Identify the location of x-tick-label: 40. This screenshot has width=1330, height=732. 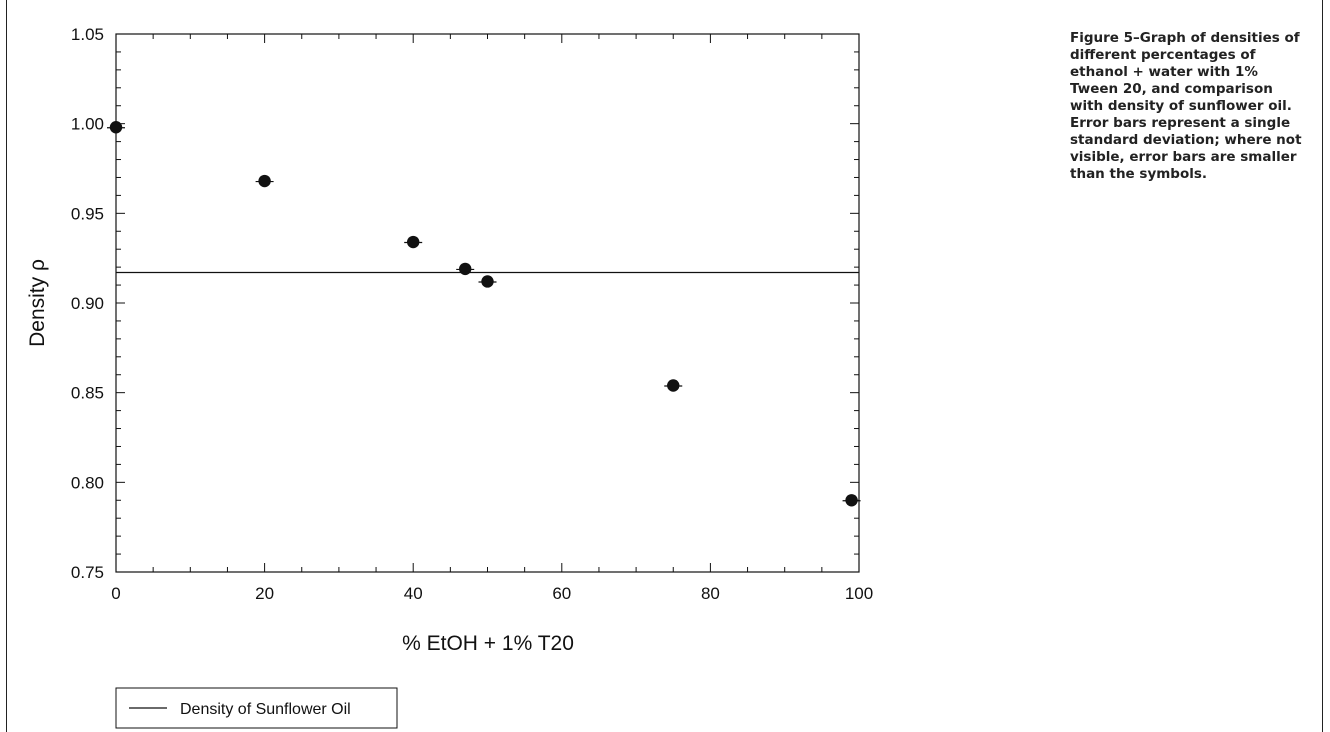
(413, 593).